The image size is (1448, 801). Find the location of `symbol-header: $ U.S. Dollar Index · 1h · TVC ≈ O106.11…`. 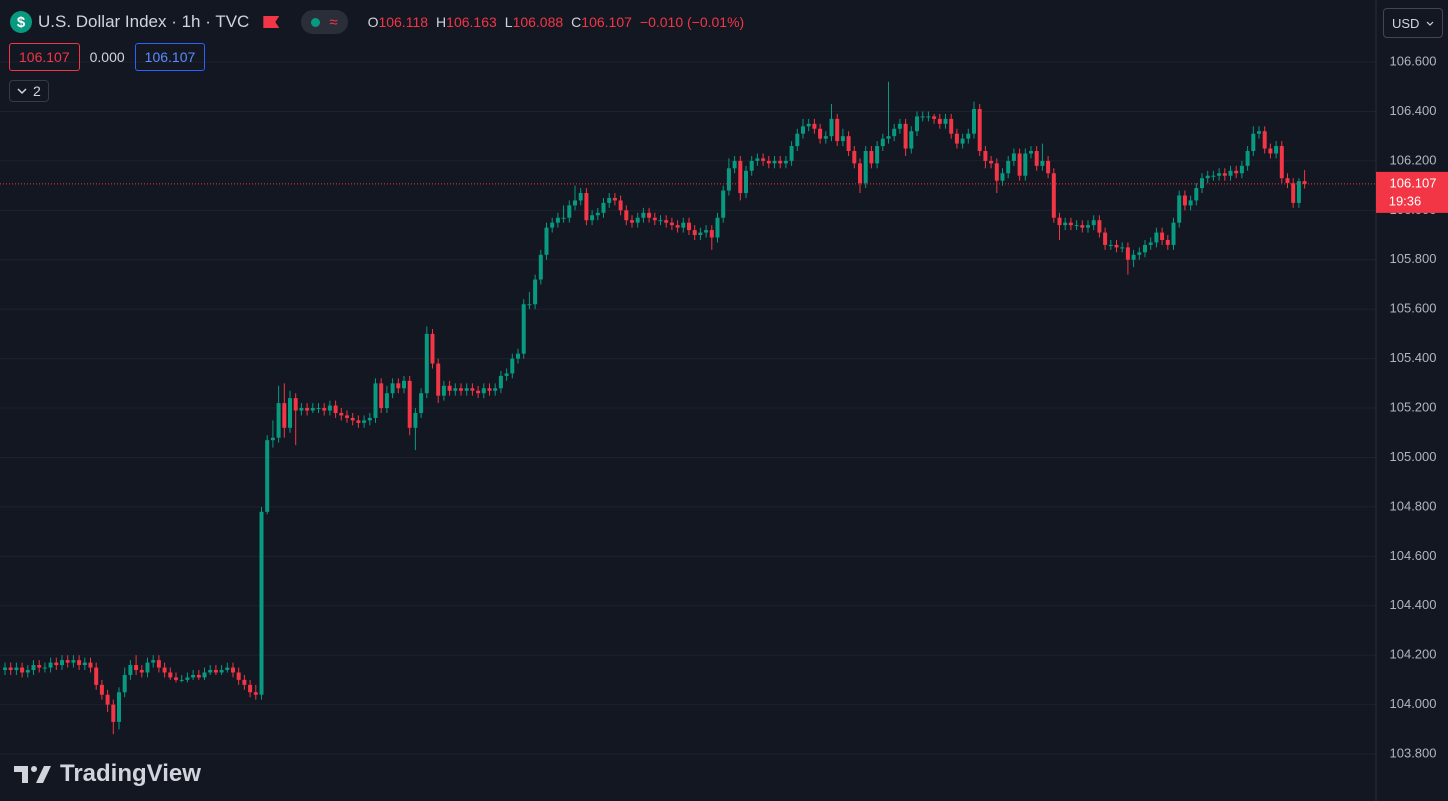

symbol-header: $ U.S. Dollar Index · 1h · TVC ≈ O106.11… is located at coordinates (377, 22).